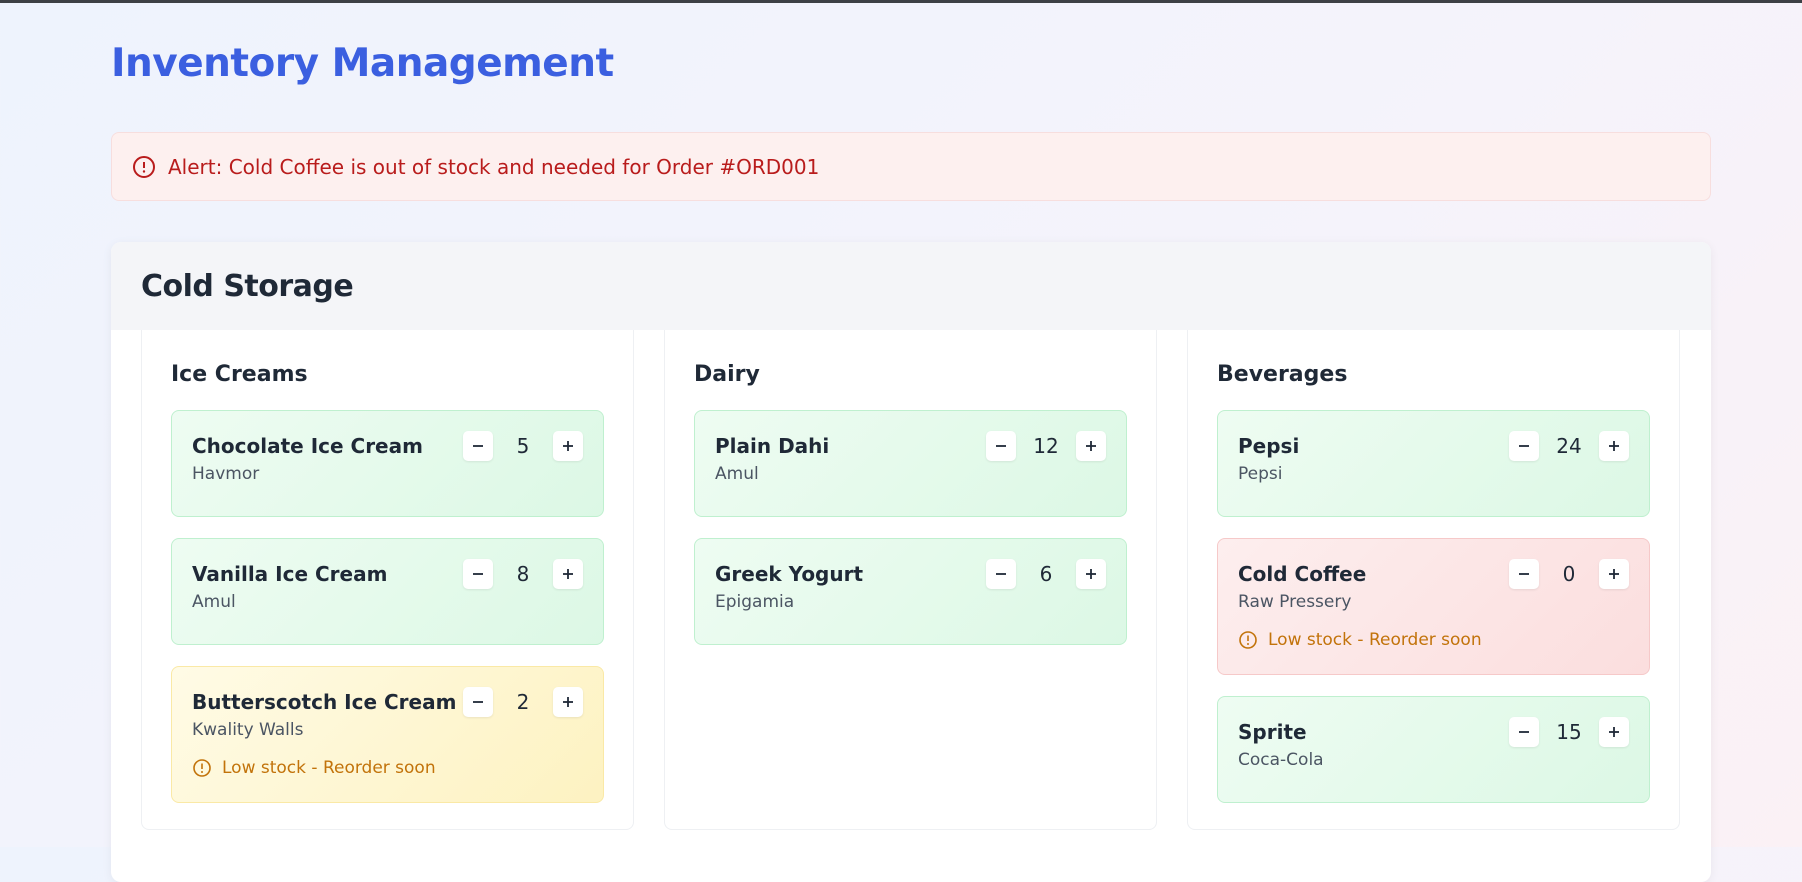 This screenshot has width=1802, height=882. I want to click on quantity-control: 2, so click(523, 702).